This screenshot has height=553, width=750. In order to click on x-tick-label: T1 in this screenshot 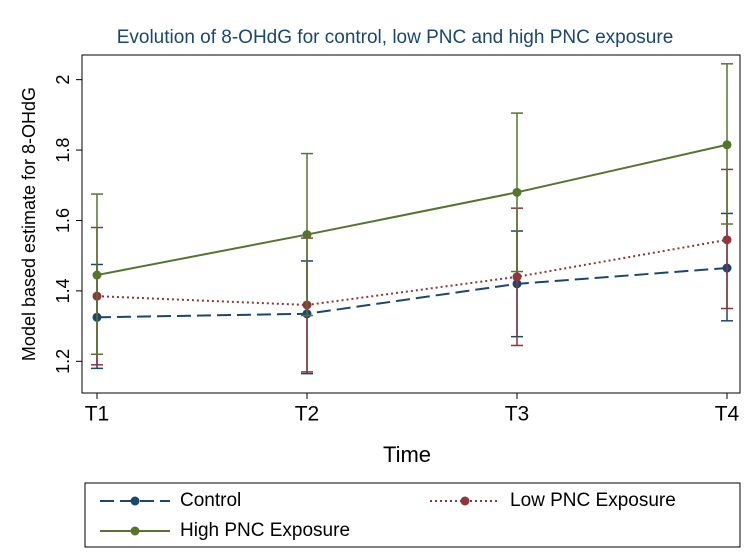, I will do `click(97, 414)`.